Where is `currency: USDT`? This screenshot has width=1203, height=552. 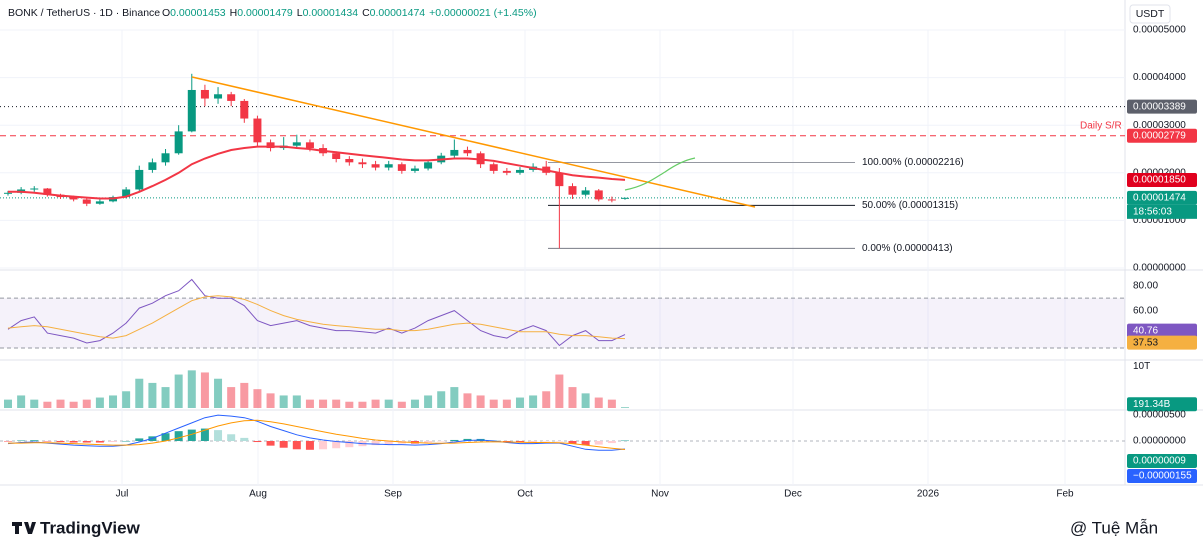
currency: USDT is located at coordinates (1150, 14).